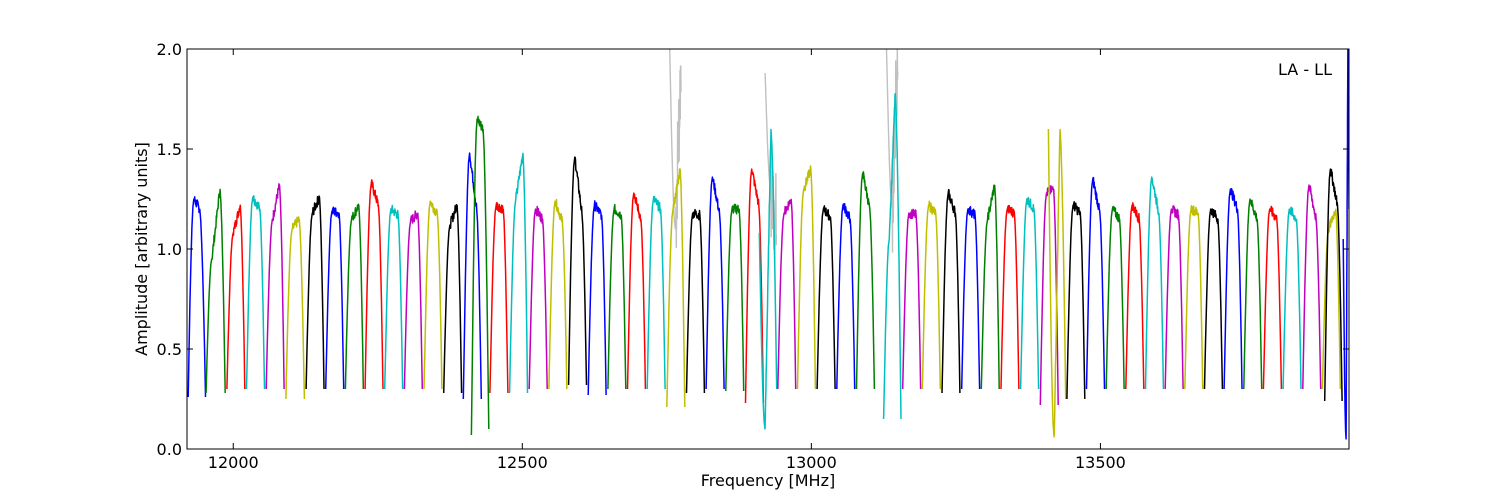  I want to click on x-axis-label: Frequency [MHz], so click(768, 480).